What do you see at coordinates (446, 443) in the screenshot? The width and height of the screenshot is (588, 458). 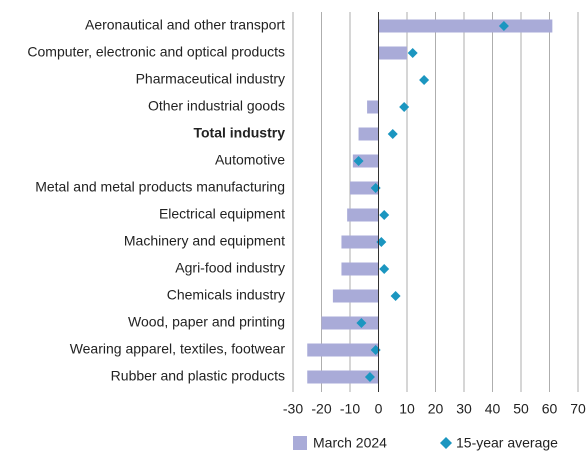 I see `legend-diamond` at bounding box center [446, 443].